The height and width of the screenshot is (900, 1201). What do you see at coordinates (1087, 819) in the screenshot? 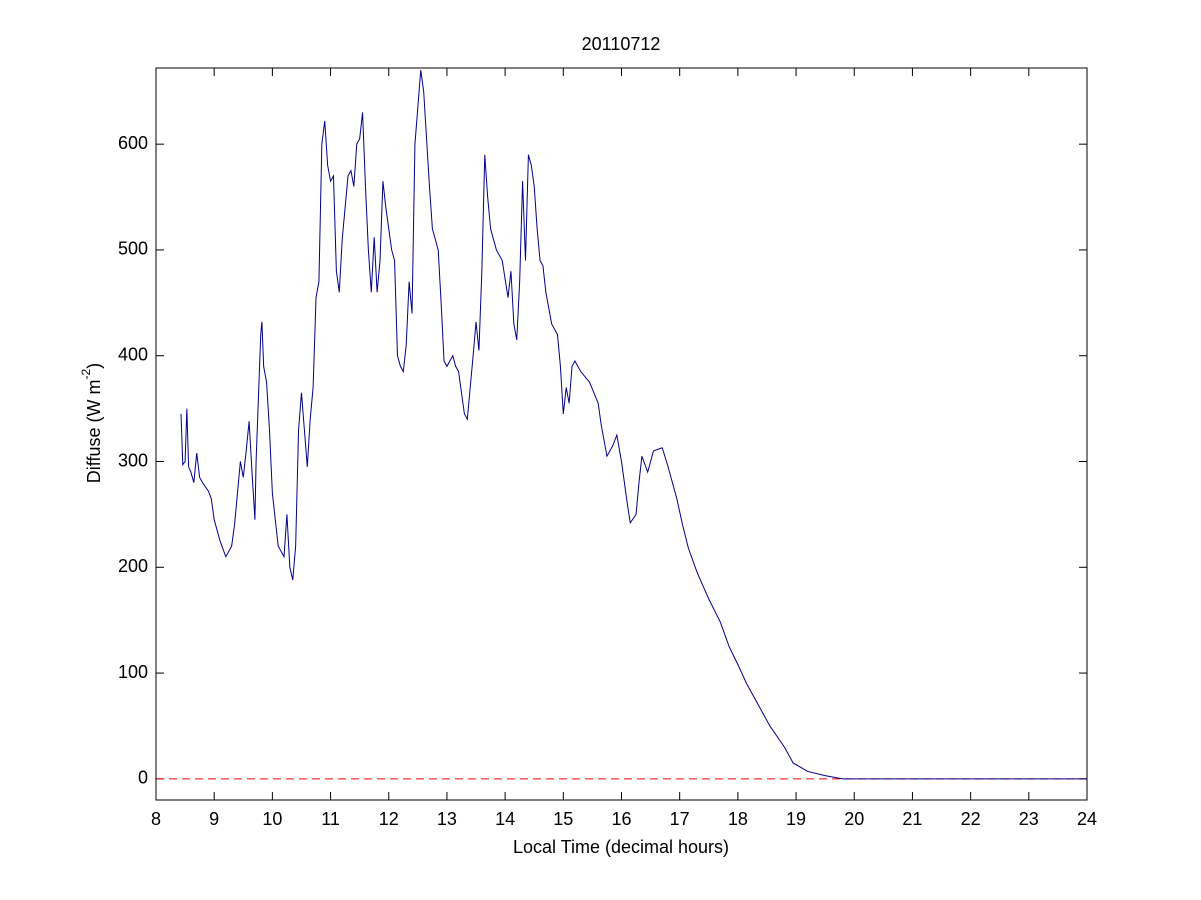
I see `x-tick-label: 24` at bounding box center [1087, 819].